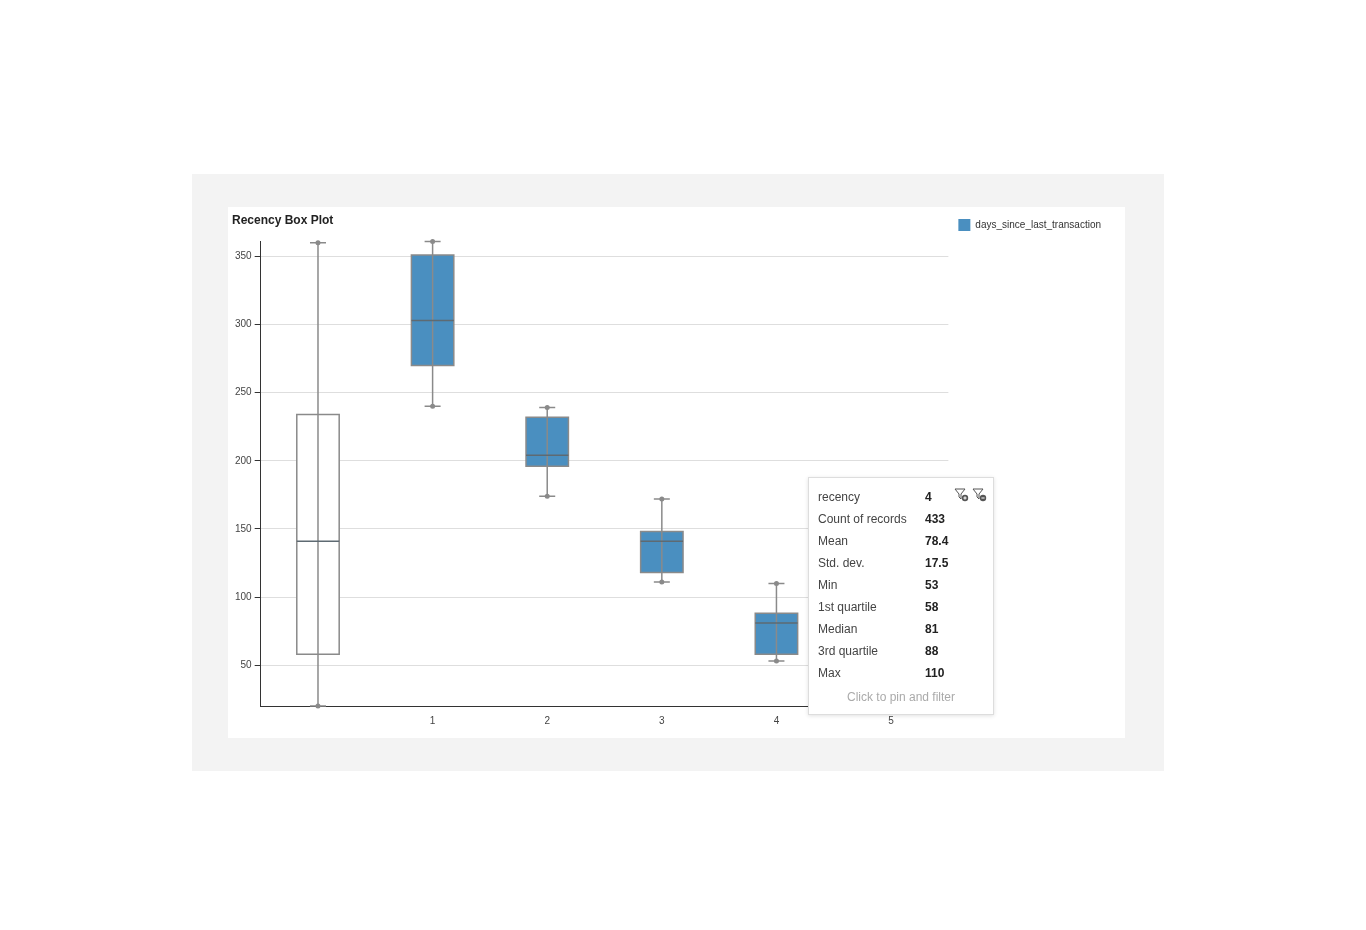 Image resolution: width=1366 pixels, height=930 pixels. What do you see at coordinates (928, 497) in the screenshot?
I see `annotation: 4` at bounding box center [928, 497].